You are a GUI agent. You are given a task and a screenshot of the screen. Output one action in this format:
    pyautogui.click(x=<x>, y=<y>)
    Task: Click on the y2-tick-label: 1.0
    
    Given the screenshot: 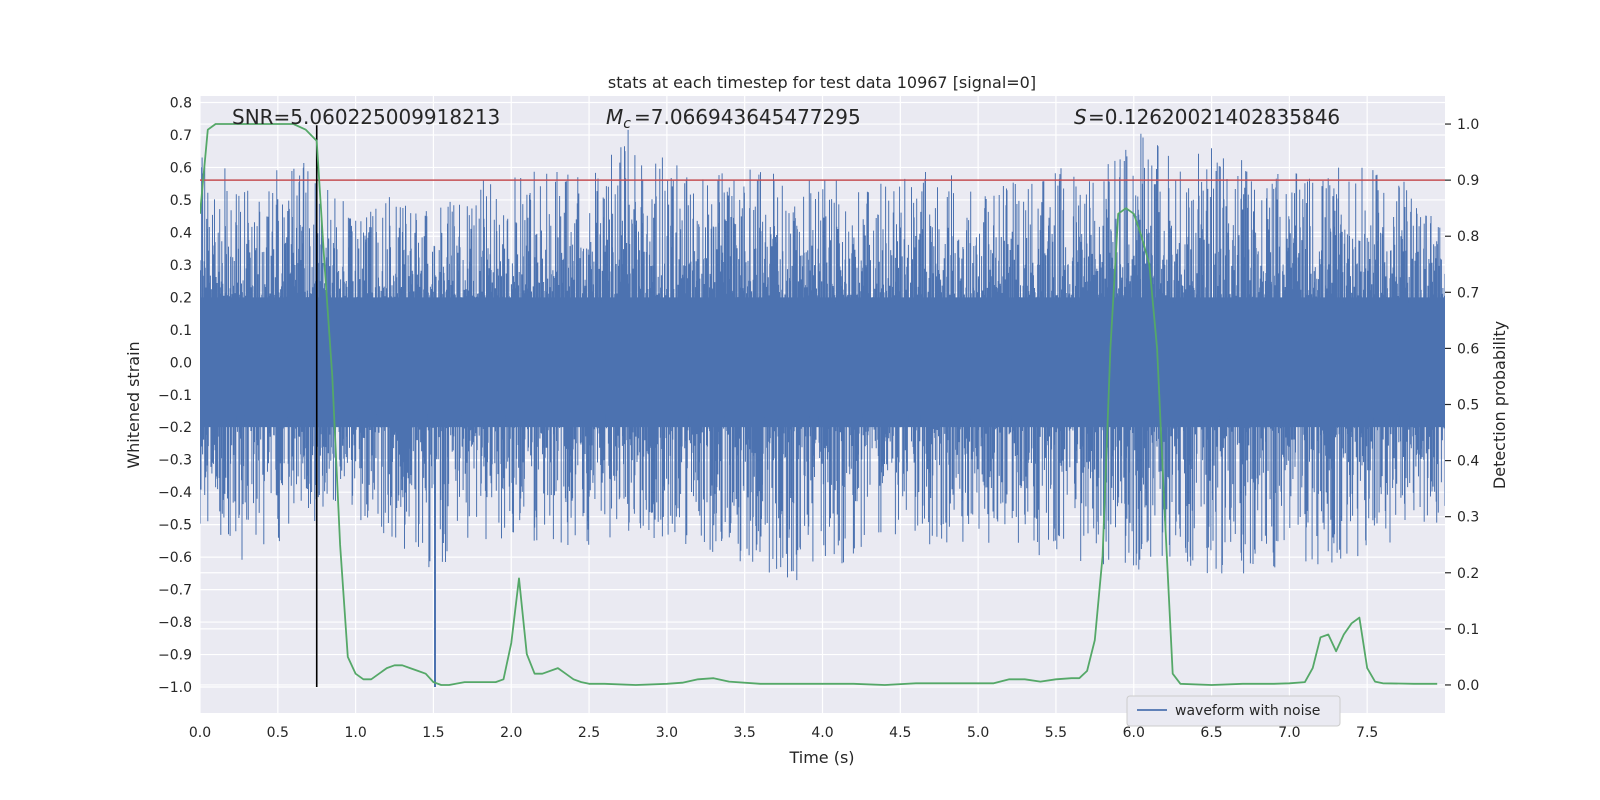 What is the action you would take?
    pyautogui.click(x=1468, y=125)
    